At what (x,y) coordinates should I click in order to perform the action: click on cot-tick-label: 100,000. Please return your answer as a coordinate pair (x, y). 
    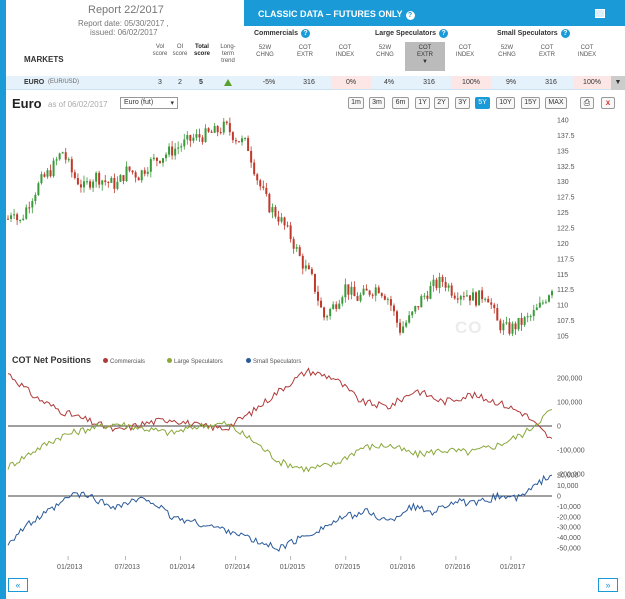
    Looking at the image, I should click on (569, 403).